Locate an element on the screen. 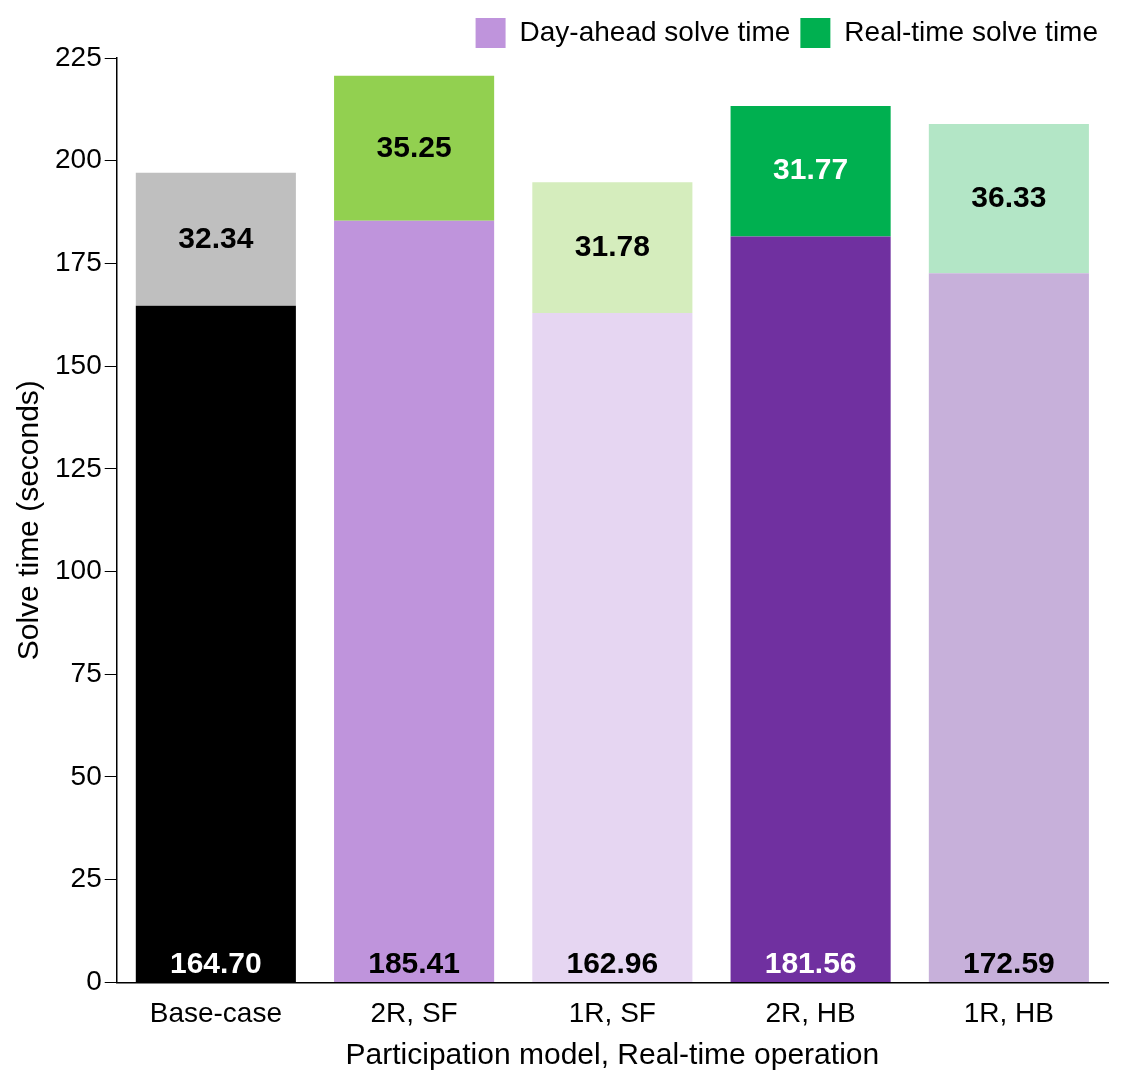 Image resolution: width=1130 pixels, height=1091 pixels. data-label: 181.56 is located at coordinates (810, 963).